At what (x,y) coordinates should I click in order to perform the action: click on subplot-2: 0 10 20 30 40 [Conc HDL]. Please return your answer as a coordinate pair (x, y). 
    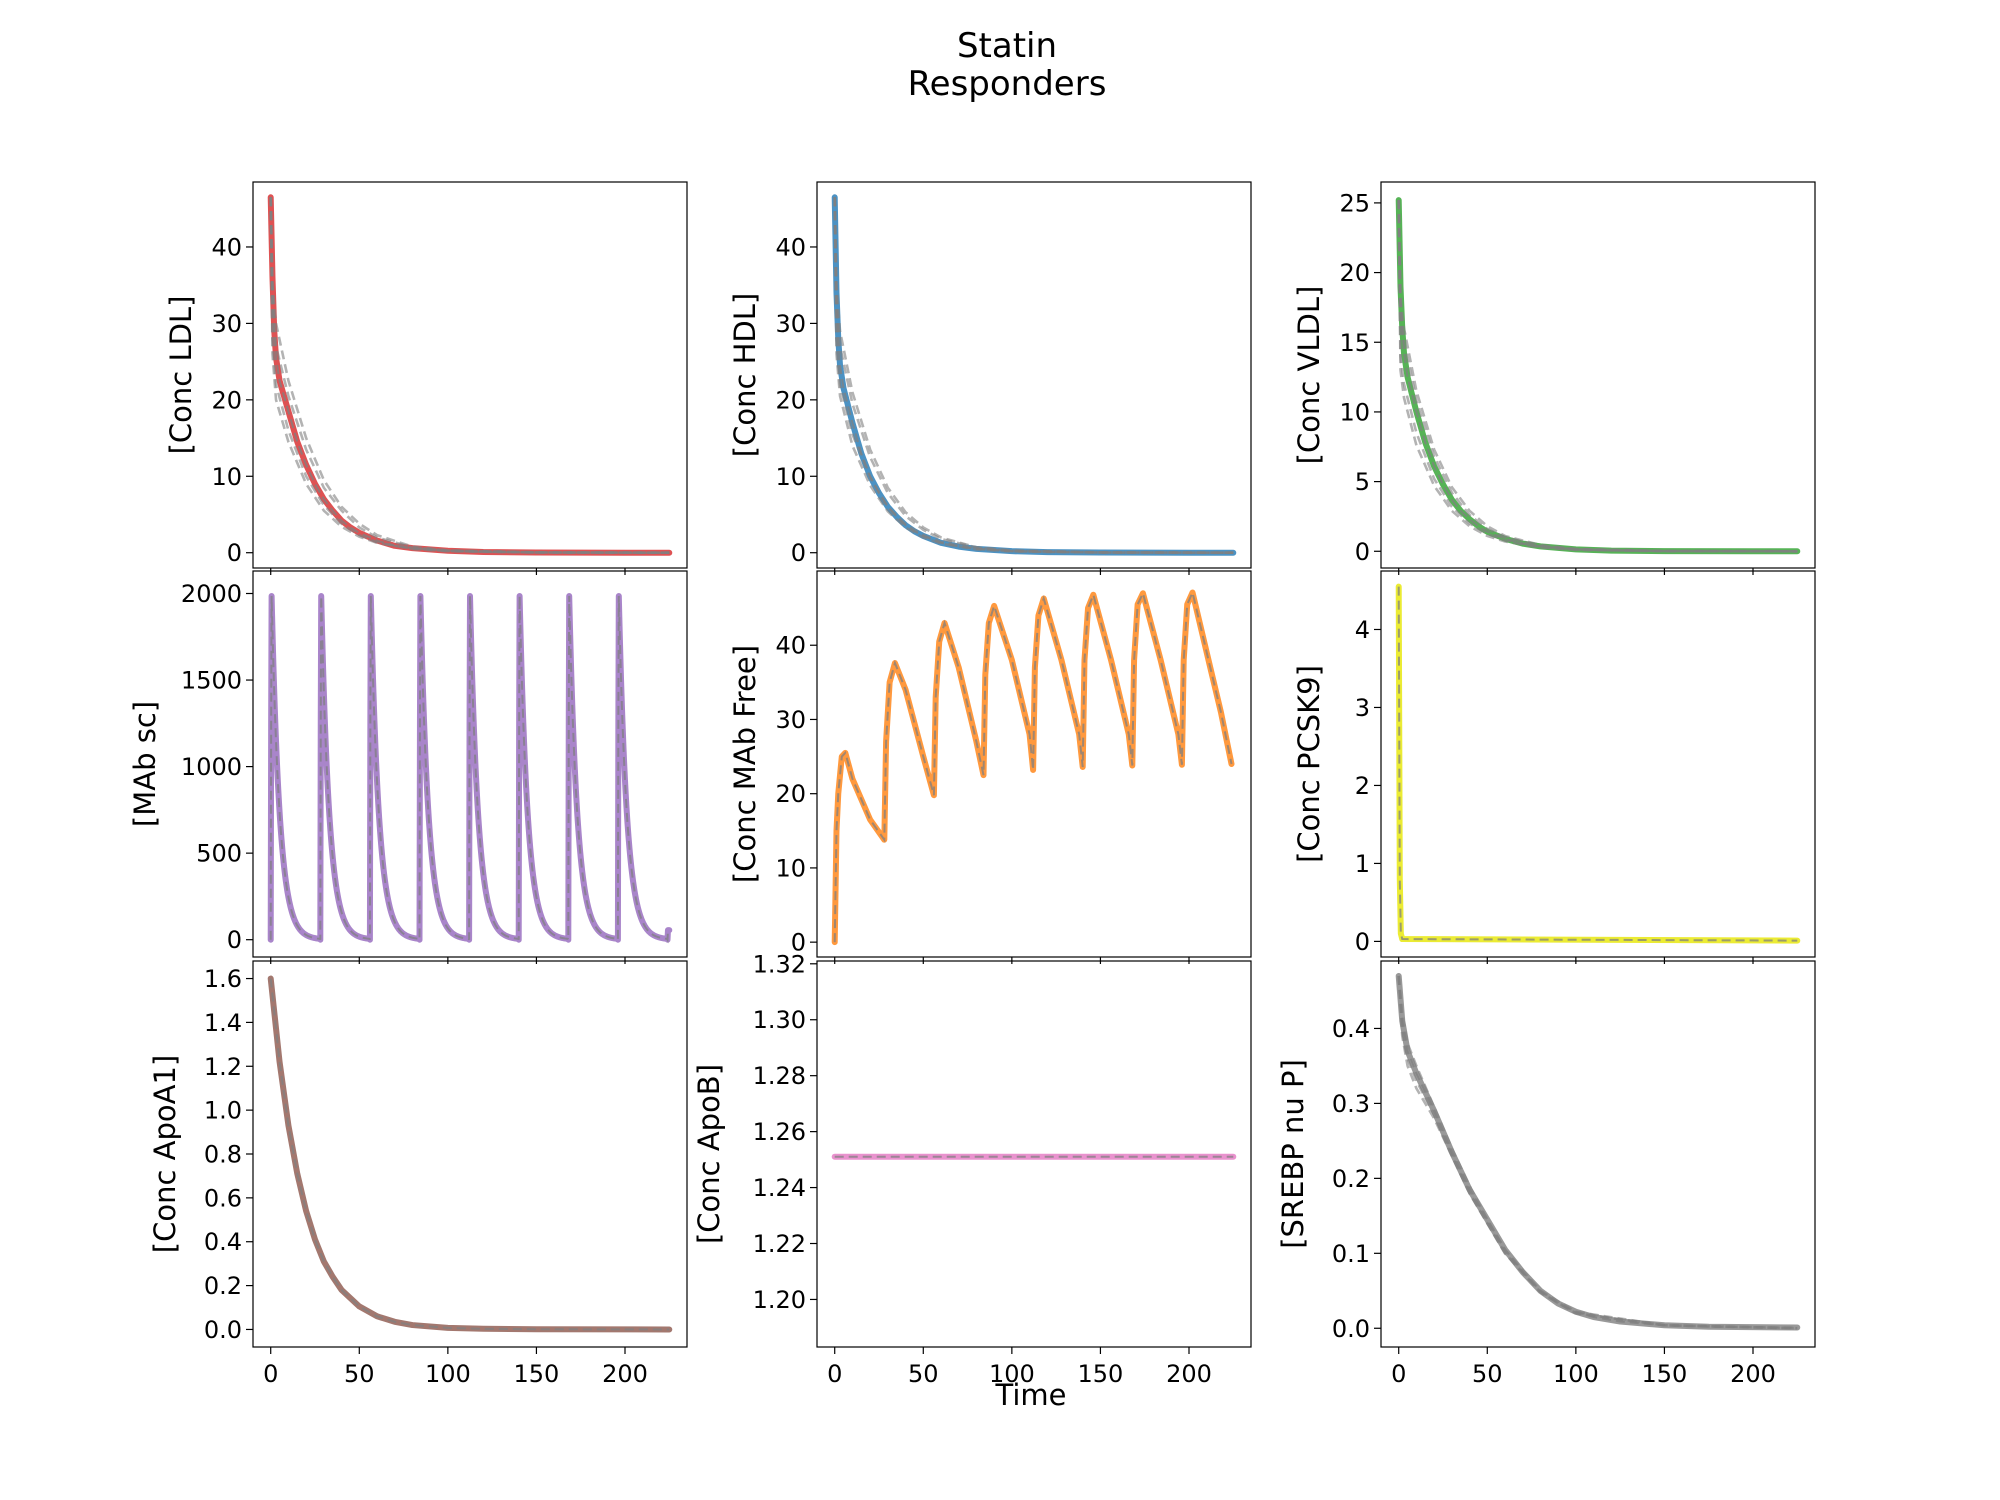
    Looking at the image, I should click on (990, 378).